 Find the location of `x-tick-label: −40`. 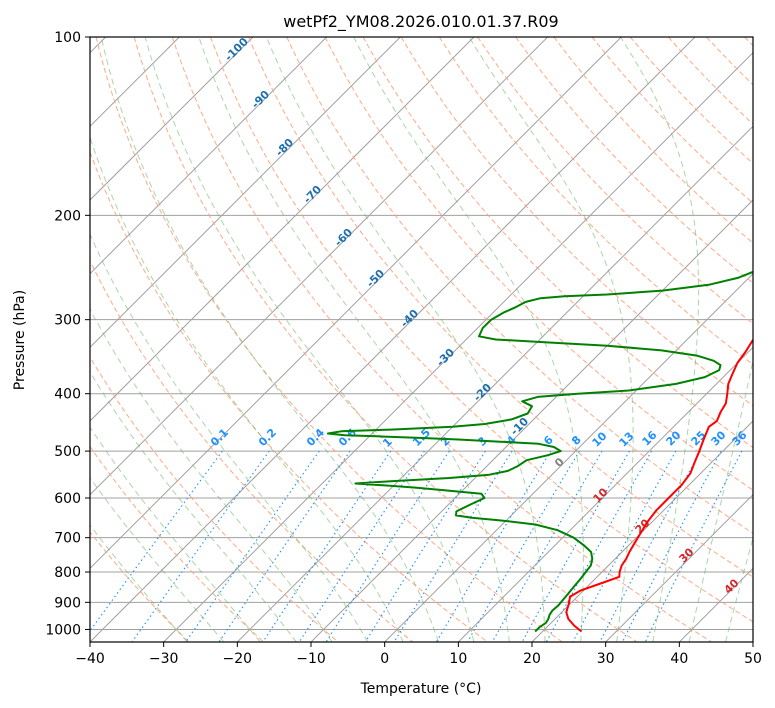

x-tick-label: −40 is located at coordinates (90, 659).